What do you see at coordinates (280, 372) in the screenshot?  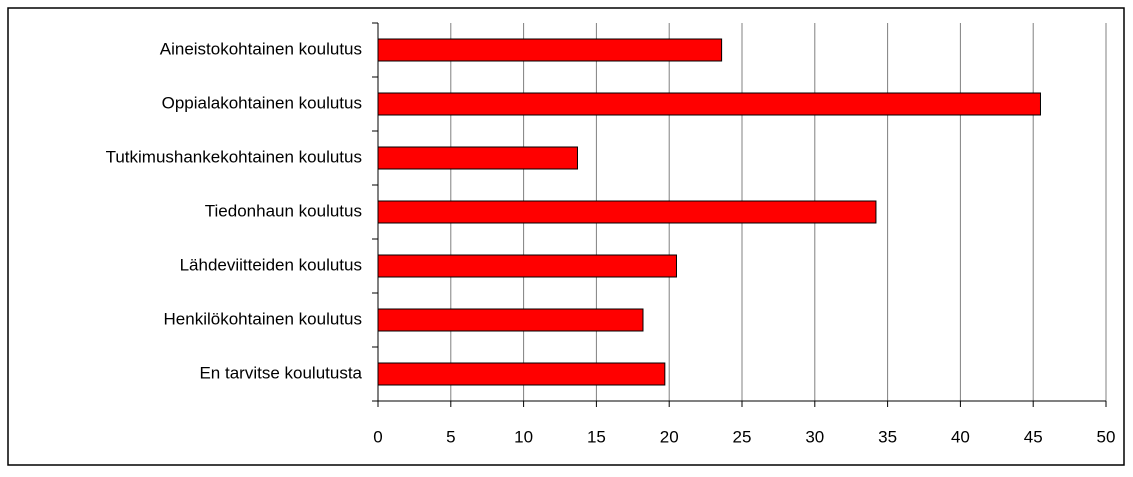 I see `y-tick-label: En tarvitse koulutusta` at bounding box center [280, 372].